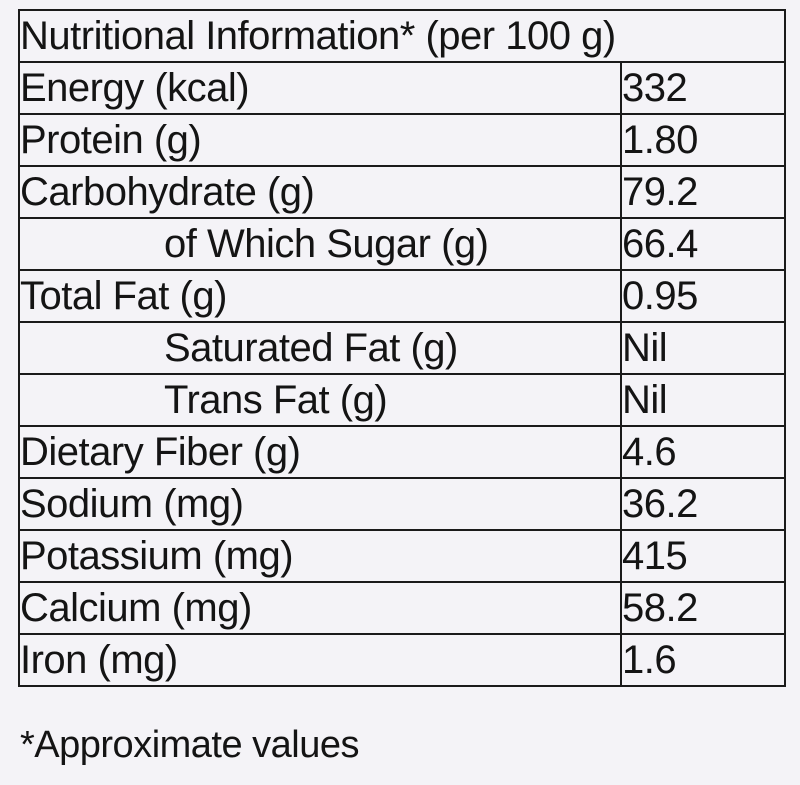  Describe the element at coordinates (703, 88) in the screenshot. I see `nutrient-value: 332` at that location.